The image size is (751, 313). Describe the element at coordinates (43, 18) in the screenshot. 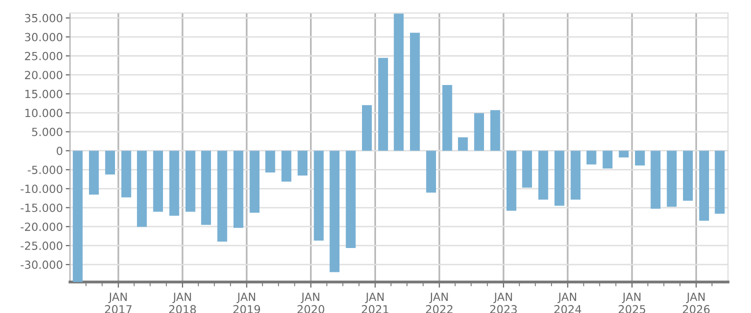

I see `y-tick-label: 35.000` at that location.